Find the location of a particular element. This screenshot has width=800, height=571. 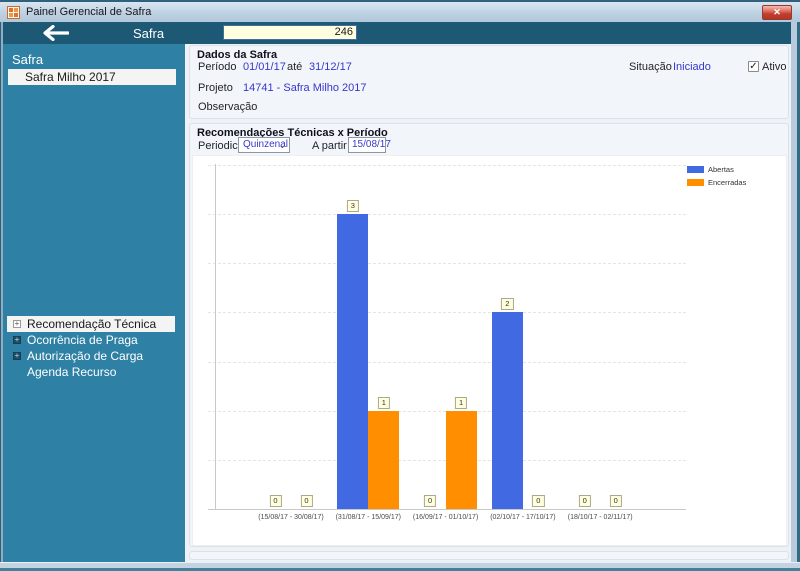

situacao-label: Situação is located at coordinates (650, 67).